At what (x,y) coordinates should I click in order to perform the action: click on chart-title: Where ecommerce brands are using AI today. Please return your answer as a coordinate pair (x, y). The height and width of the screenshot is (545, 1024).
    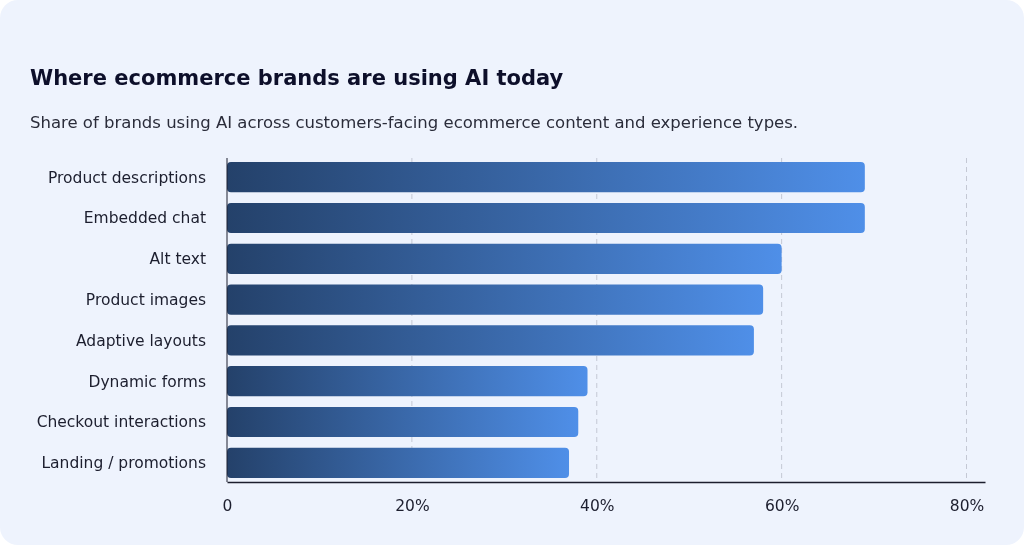
    Looking at the image, I should click on (297, 78).